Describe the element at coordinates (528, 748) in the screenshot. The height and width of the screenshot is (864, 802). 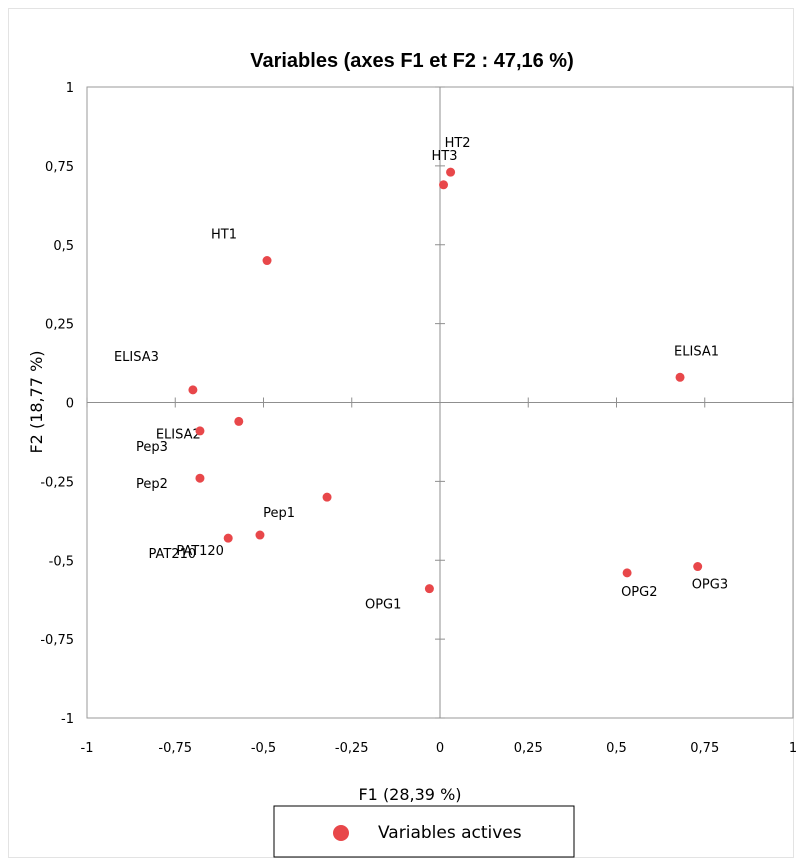
I see `x-tick-label: 0,25` at that location.